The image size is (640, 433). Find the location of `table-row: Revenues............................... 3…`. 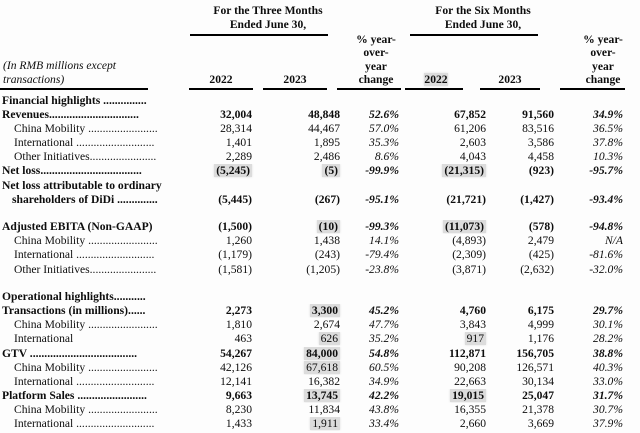

table-row: Revenues............................... 3… is located at coordinates (320, 115).